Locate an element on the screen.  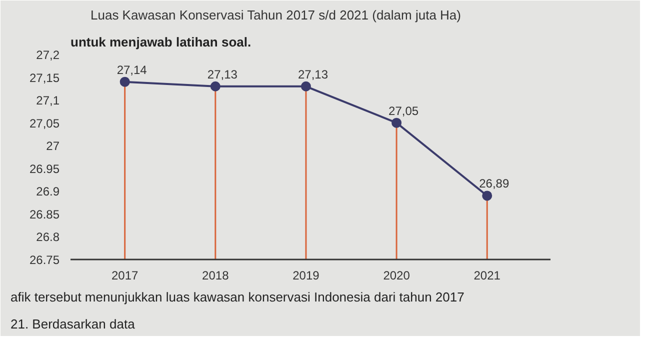
x-tick-label: 2019 is located at coordinates (306, 275).